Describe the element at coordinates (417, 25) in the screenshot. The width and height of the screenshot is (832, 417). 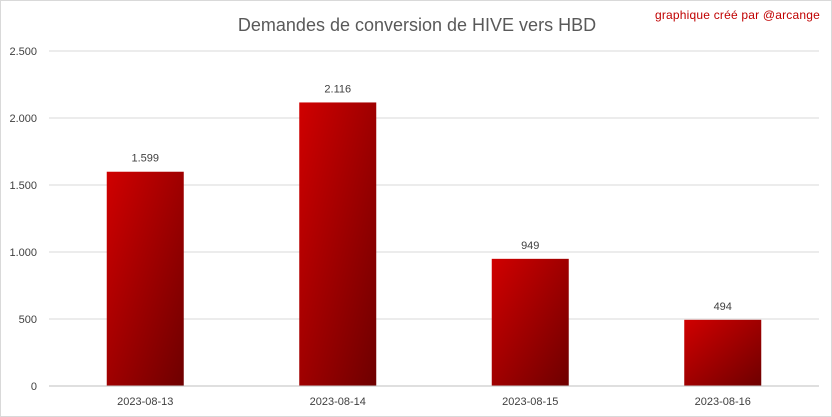
I see `chart-title: Demandes de conversion de HIVE vers HBD` at that location.